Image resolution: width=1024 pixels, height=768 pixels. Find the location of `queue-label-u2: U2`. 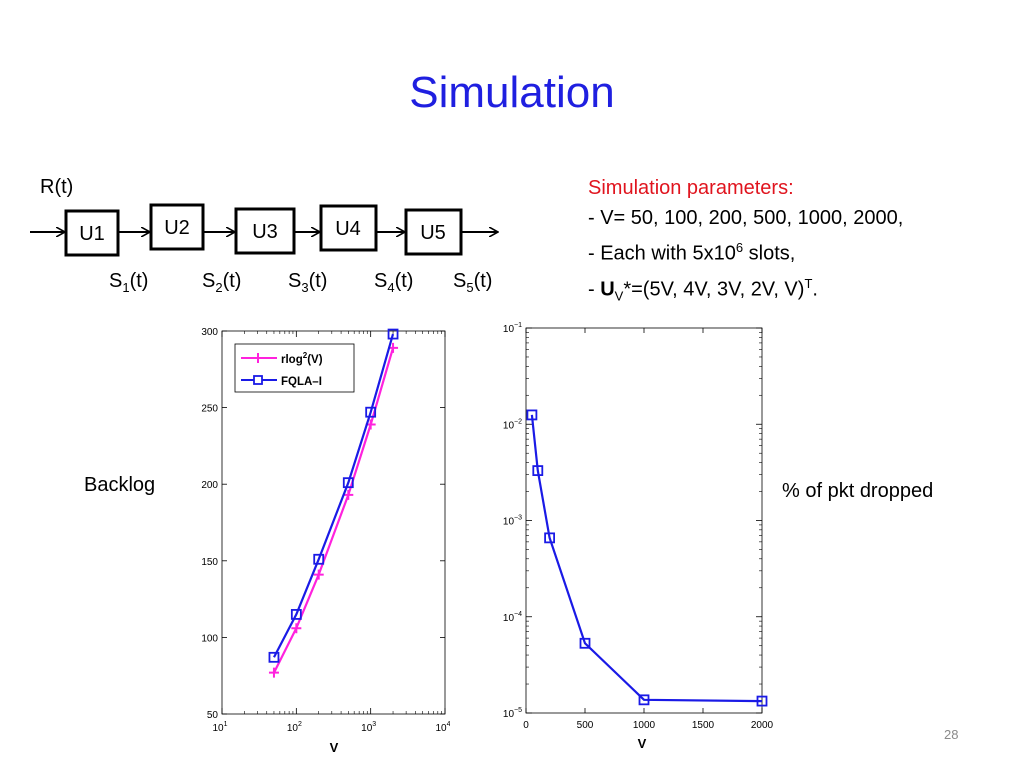

queue-label-u2: U2 is located at coordinates (177, 228).